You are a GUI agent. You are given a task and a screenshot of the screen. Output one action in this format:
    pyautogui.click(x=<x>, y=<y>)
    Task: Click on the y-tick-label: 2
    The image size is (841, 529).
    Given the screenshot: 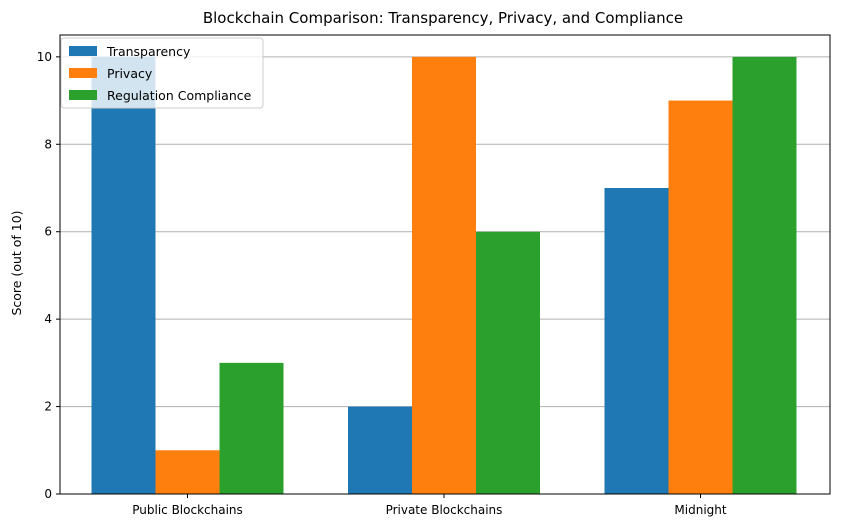 What is the action you would take?
    pyautogui.click(x=48, y=407)
    